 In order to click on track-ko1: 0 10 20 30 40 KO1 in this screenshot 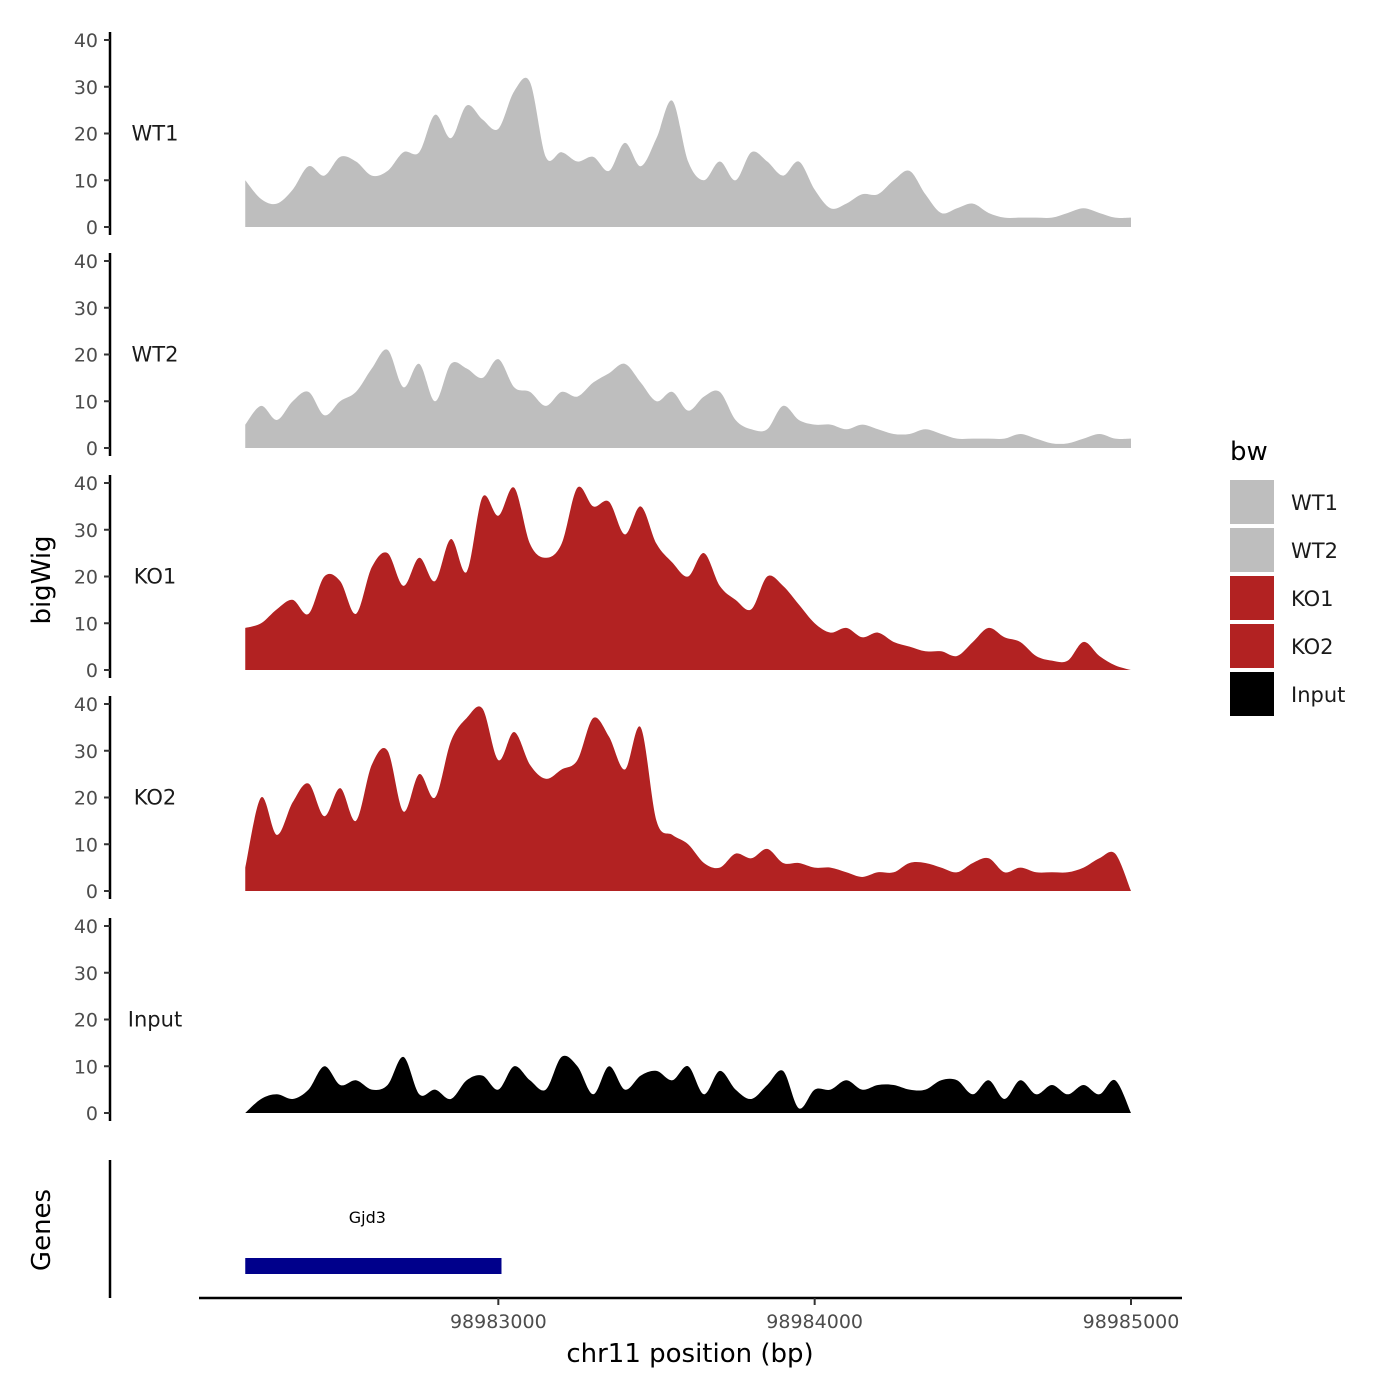, I will do `click(602, 577)`.